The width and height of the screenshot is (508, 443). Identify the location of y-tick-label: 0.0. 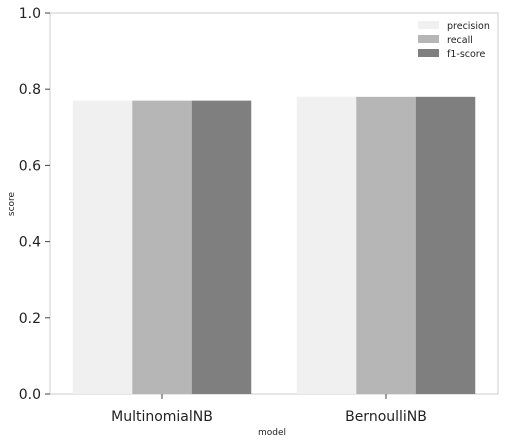
(30, 395).